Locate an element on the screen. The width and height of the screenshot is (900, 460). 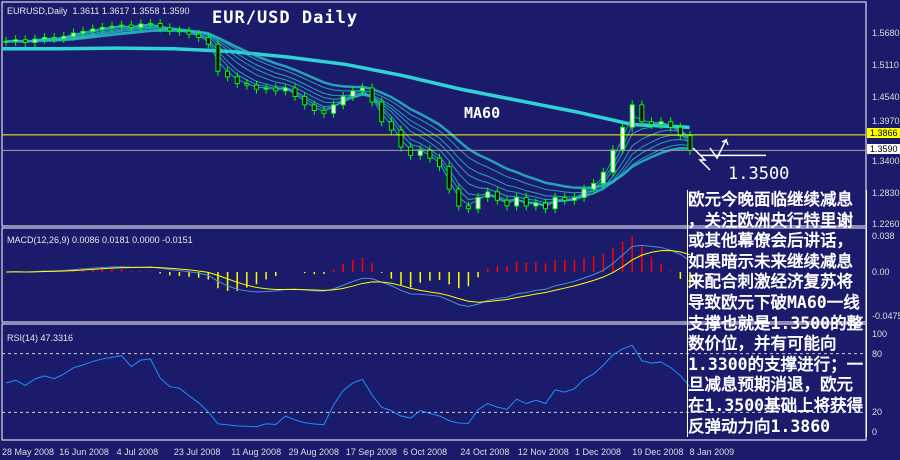
date-axis-tick: 11 Aug 2008 is located at coordinates (256, 452).